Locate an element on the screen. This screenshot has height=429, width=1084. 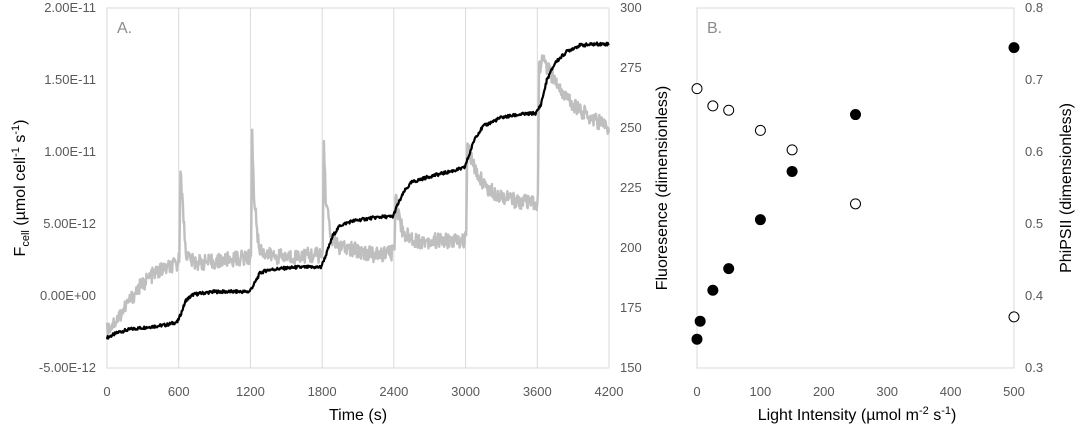
chart-a-x-tick-label: 4200 is located at coordinates (609, 391).